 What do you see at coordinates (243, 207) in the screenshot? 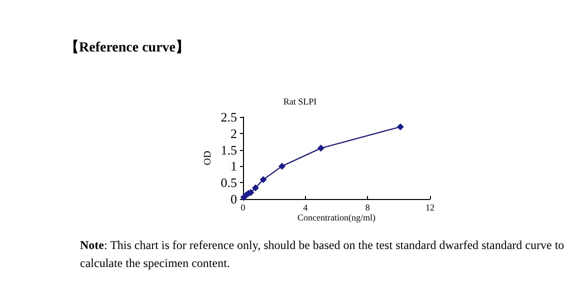
I see `x-tick-label: 0` at bounding box center [243, 207].